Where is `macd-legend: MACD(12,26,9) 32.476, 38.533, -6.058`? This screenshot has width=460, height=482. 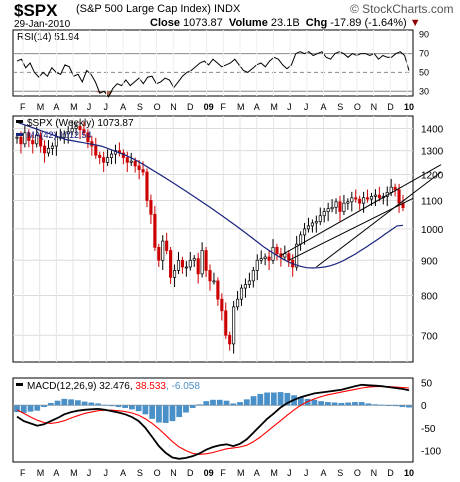
macd-legend: MACD(12,26,9) 32.476, 38.533, -6.058 is located at coordinates (113, 386).